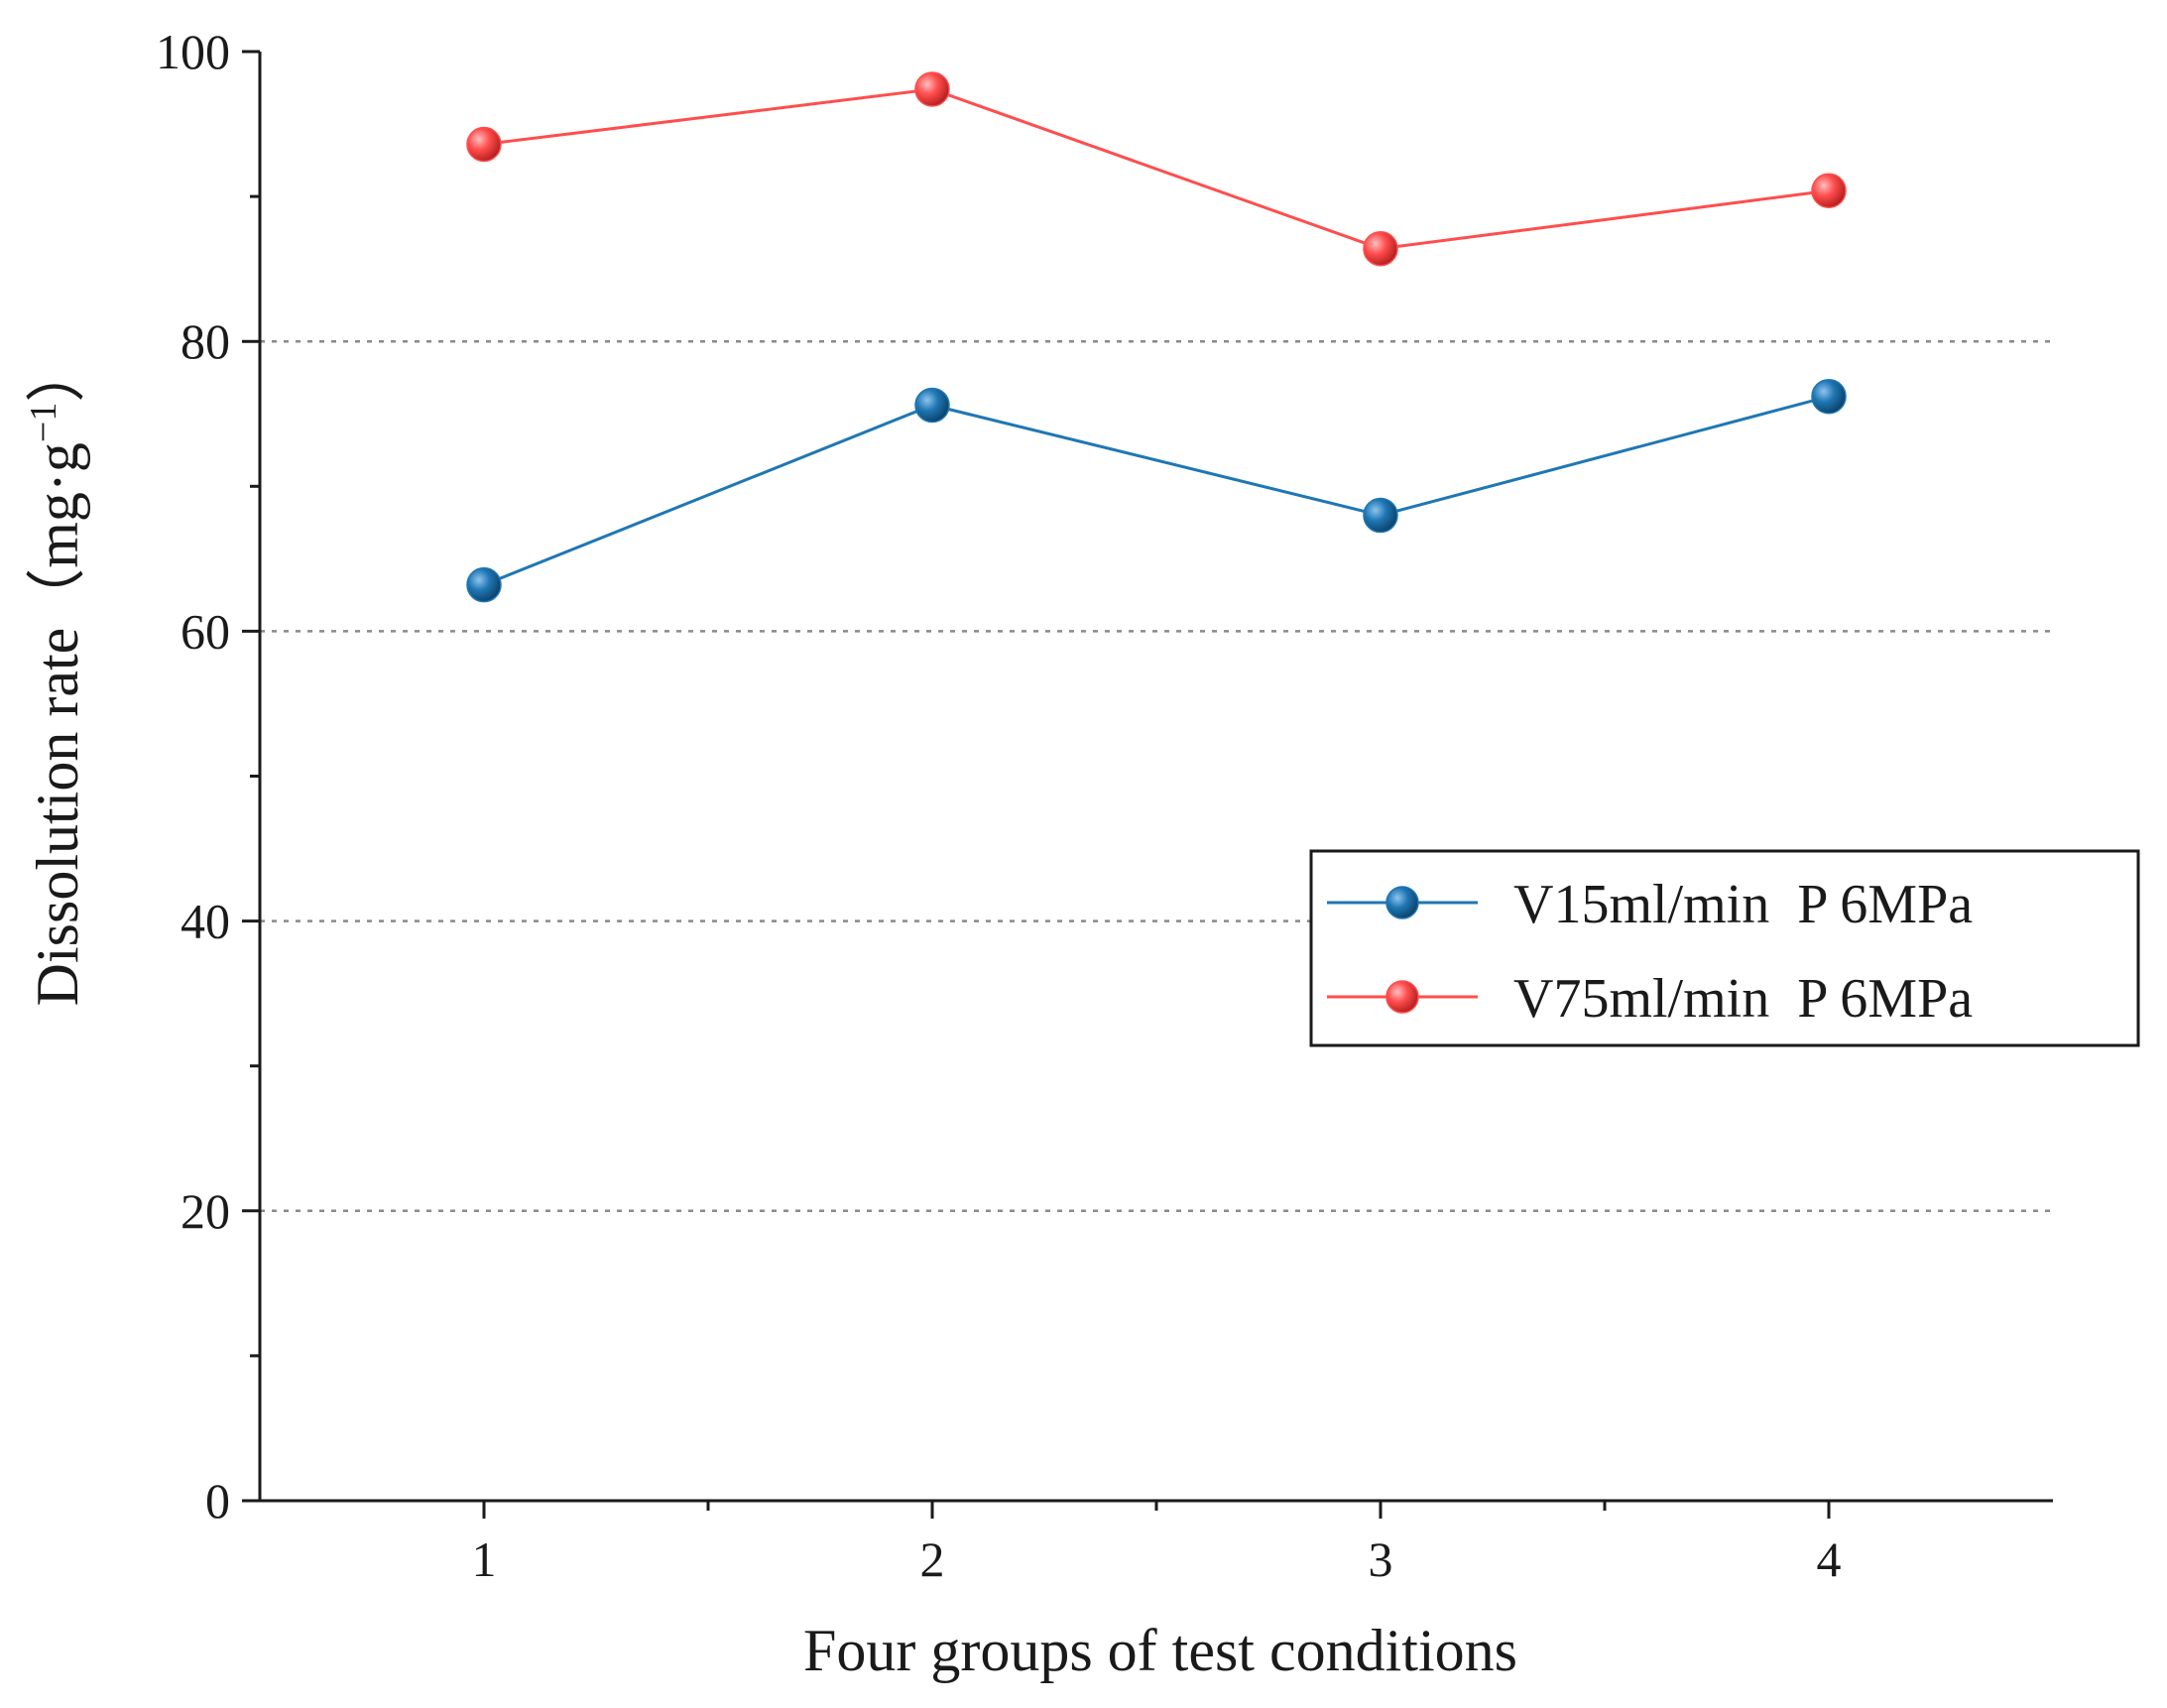  What do you see at coordinates (217, 1500) in the screenshot?
I see `y-tick-label-0: 0` at bounding box center [217, 1500].